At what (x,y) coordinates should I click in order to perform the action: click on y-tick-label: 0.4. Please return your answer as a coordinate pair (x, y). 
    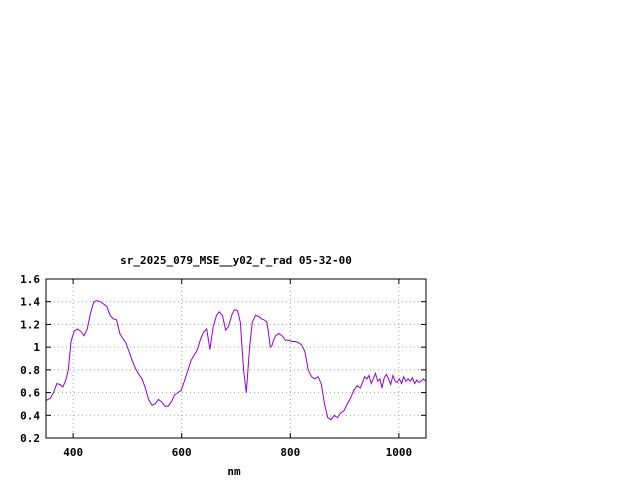
    Looking at the image, I should click on (30, 415).